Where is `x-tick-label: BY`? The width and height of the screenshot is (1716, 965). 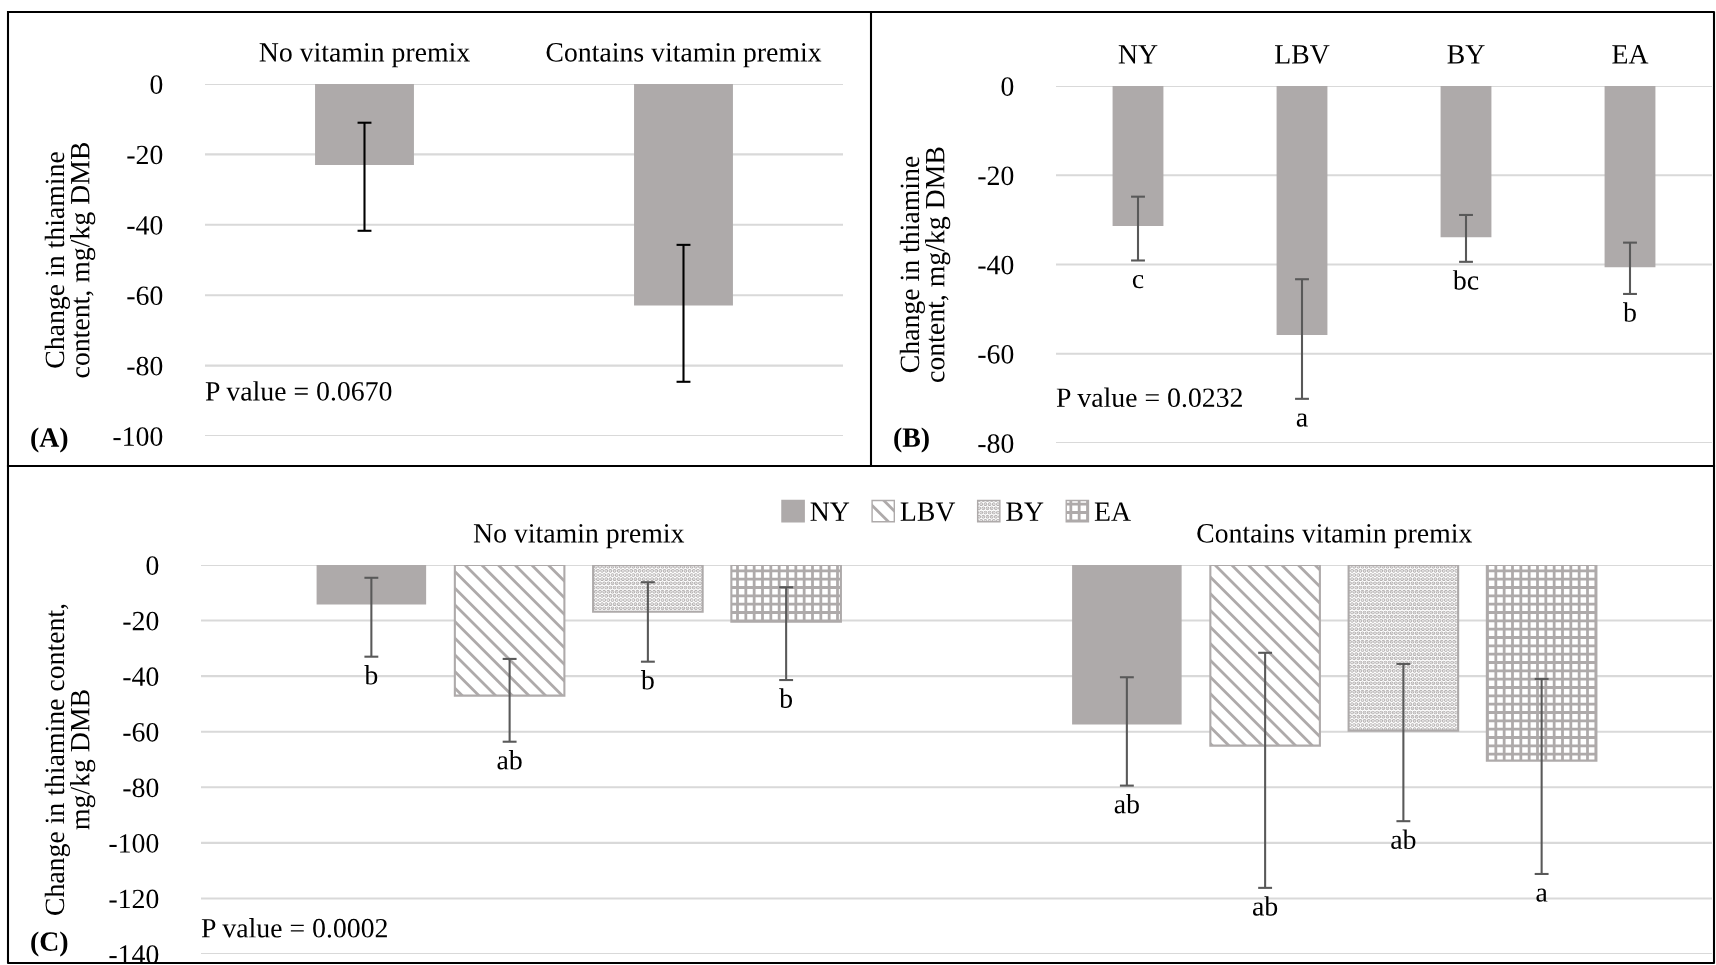
x-tick-label: BY is located at coordinates (1466, 54).